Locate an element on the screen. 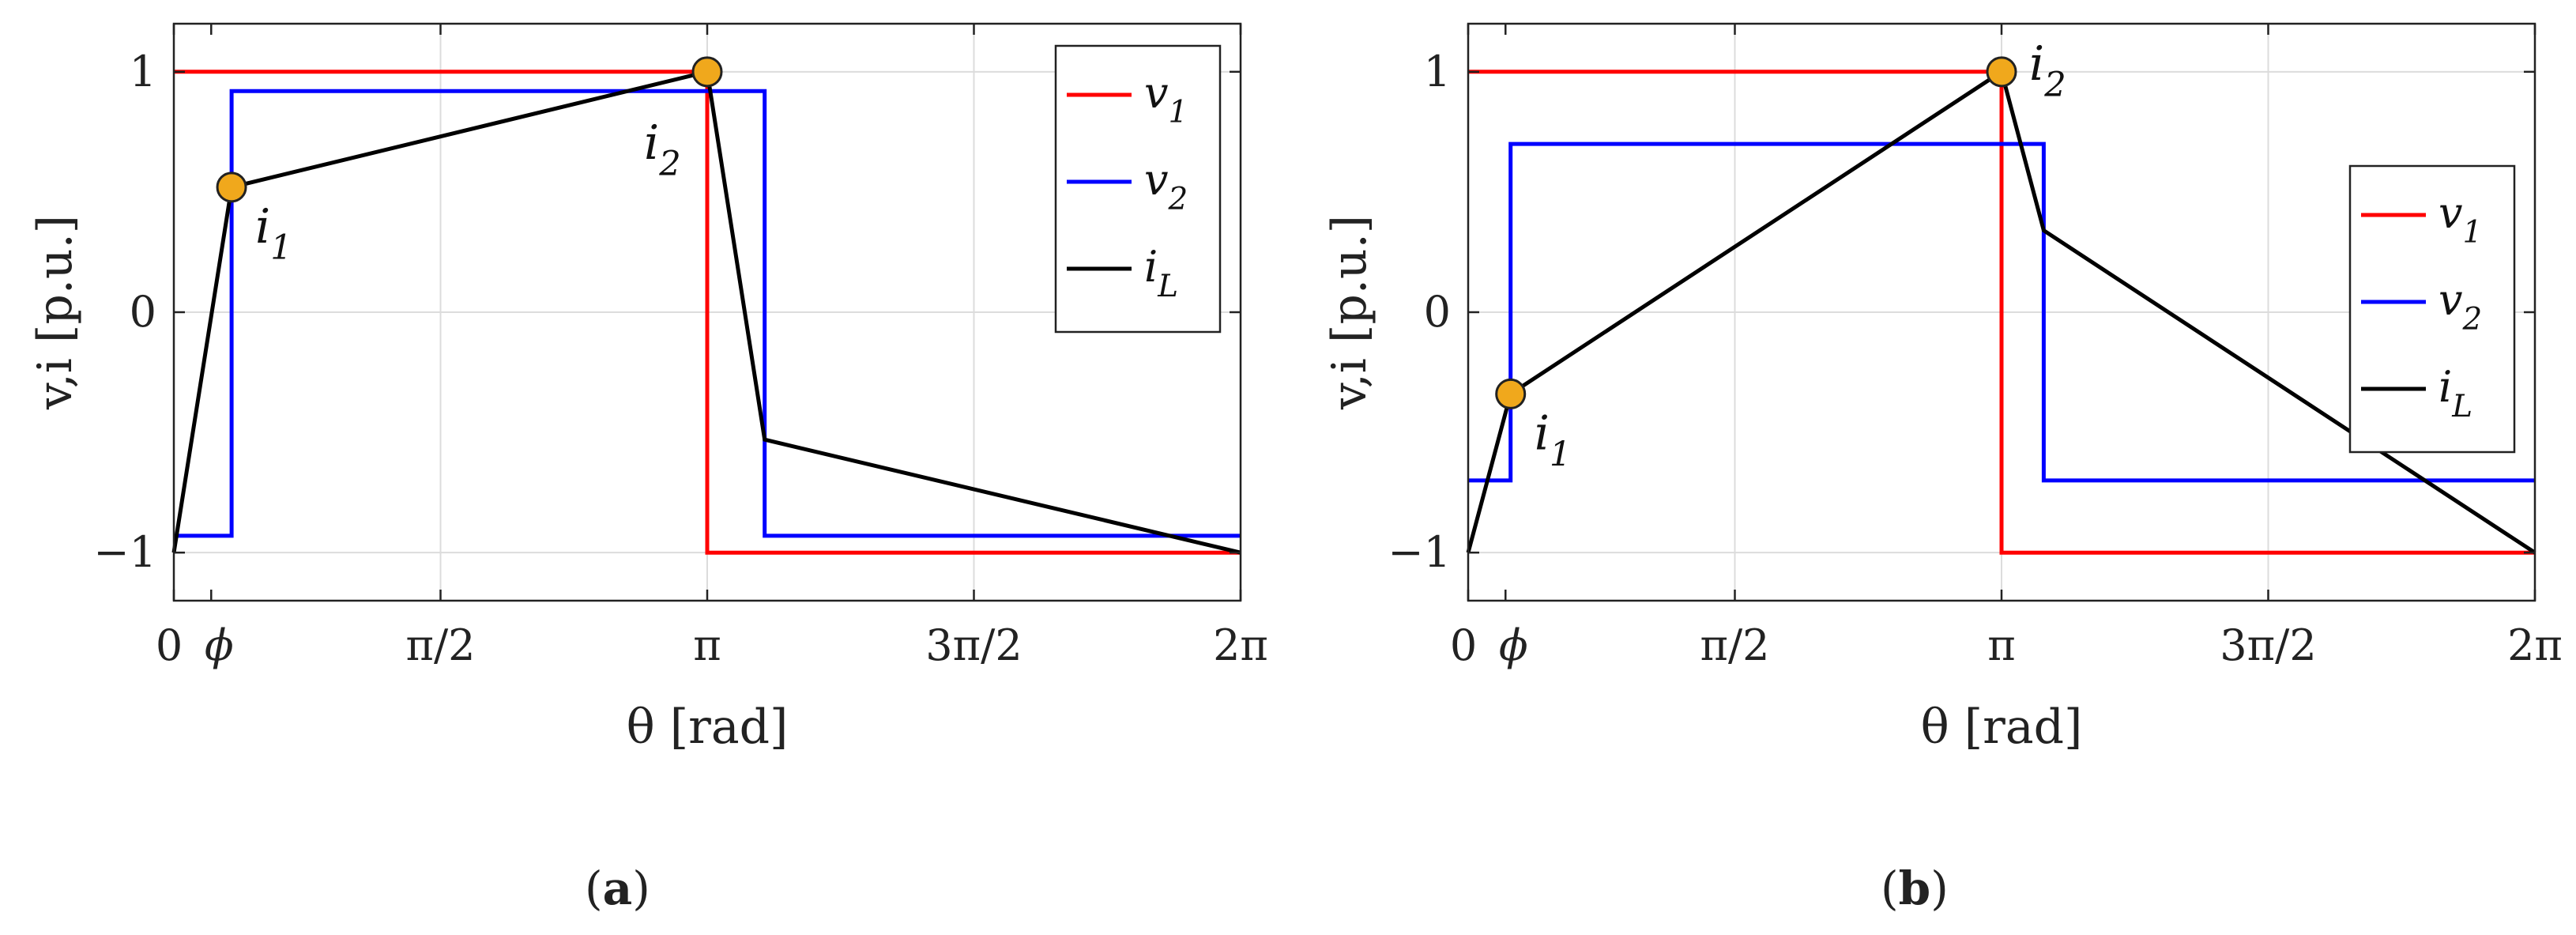 The image size is (2576, 935). caption-panel-b: (b) is located at coordinates (1915, 888).